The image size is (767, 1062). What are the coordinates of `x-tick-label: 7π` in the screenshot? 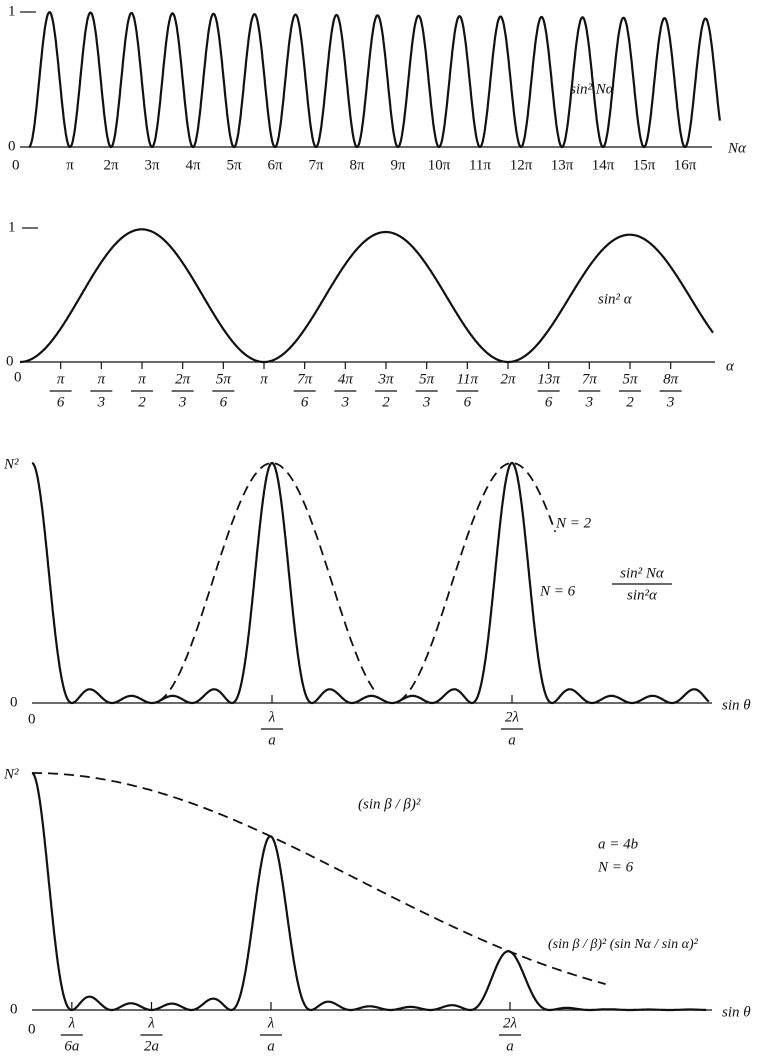 It's located at (316, 165).